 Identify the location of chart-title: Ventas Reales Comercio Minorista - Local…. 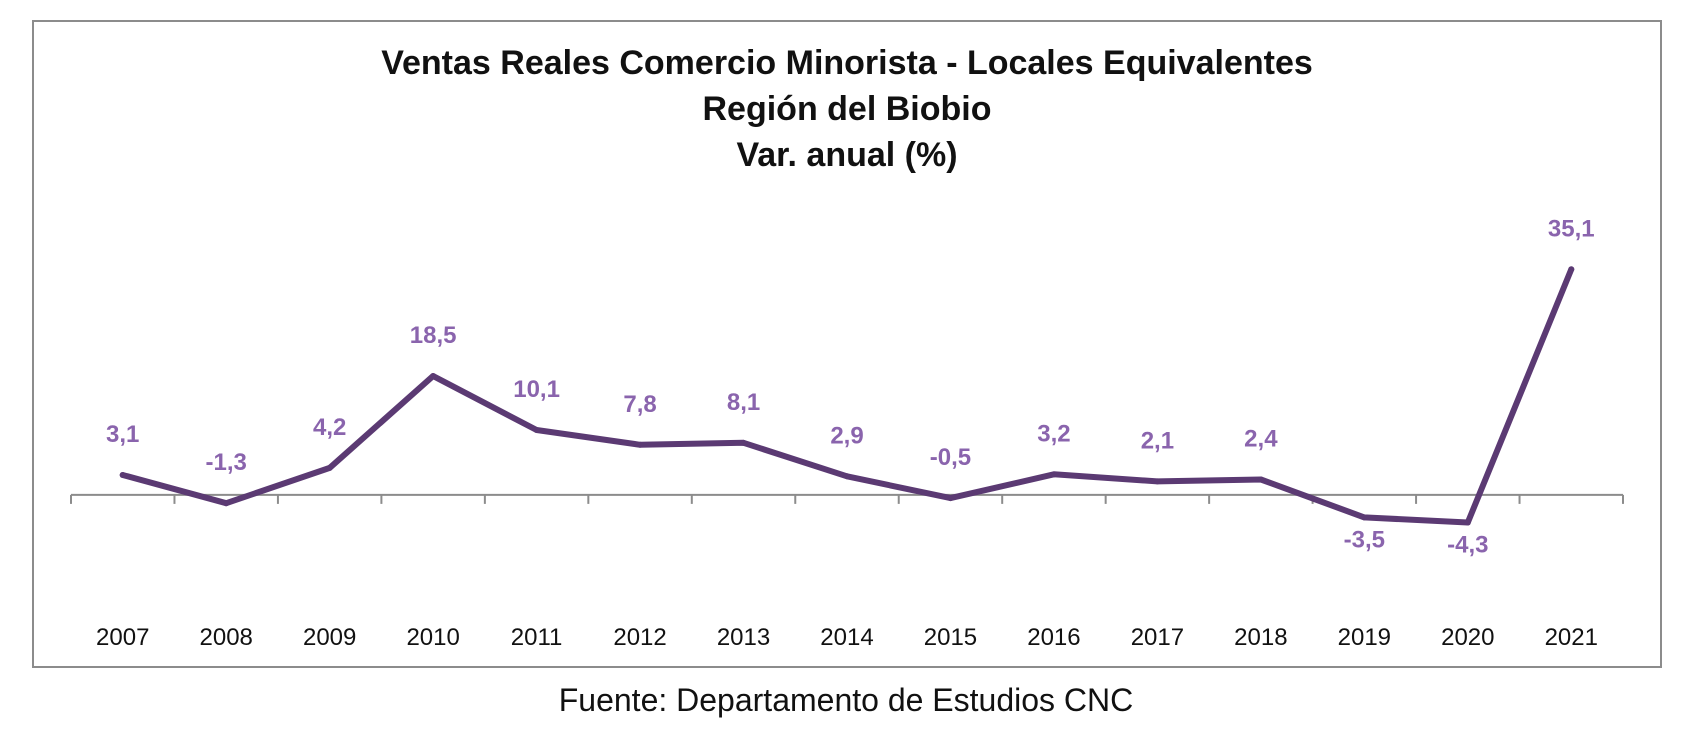
(847, 63).